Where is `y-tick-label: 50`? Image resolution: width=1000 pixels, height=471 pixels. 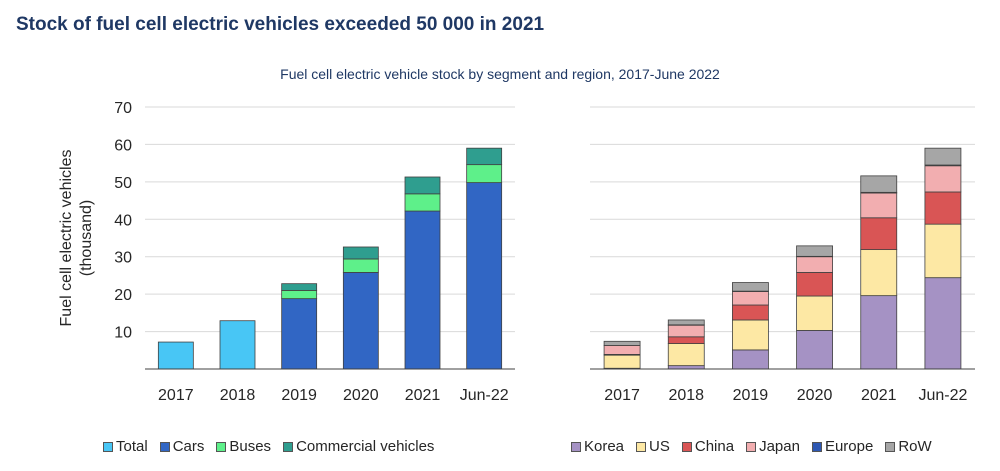
y-tick-label: 50 is located at coordinates (123, 183).